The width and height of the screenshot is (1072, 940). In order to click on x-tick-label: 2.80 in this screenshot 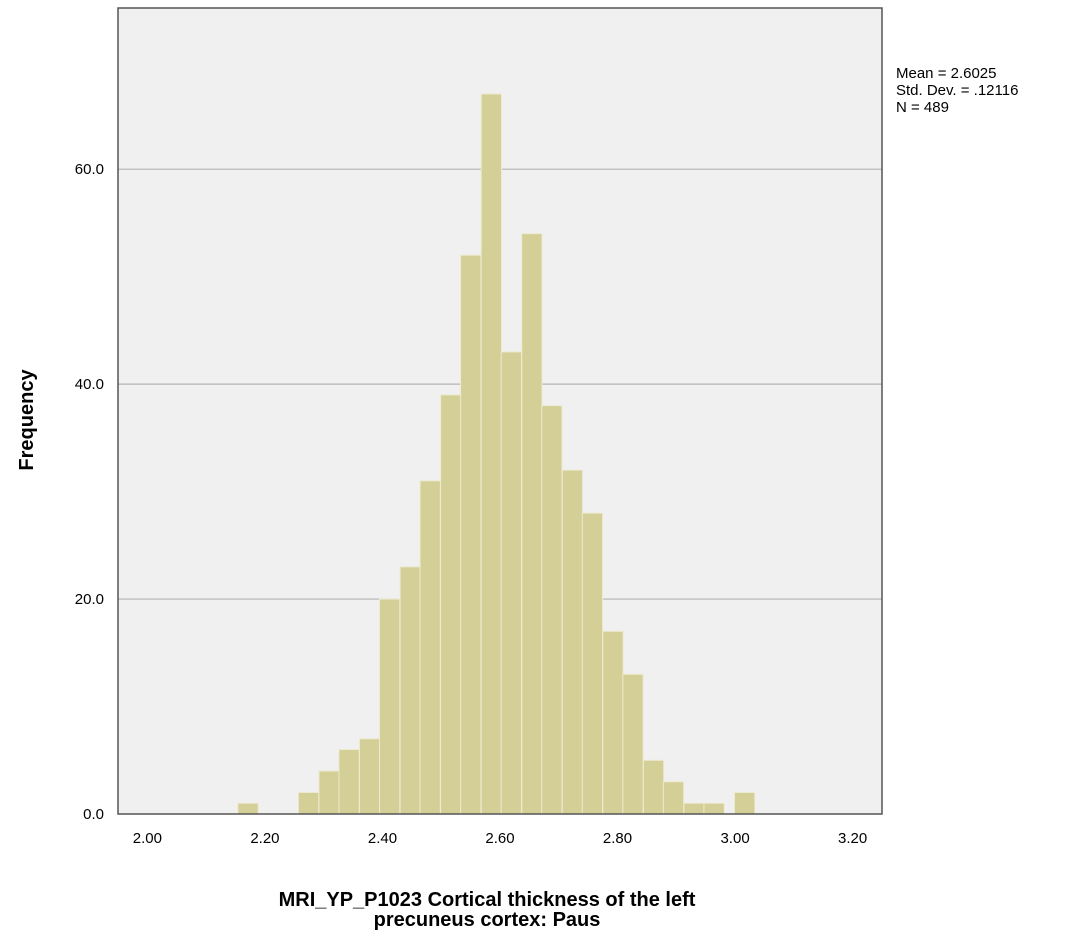, I will do `click(617, 838)`.